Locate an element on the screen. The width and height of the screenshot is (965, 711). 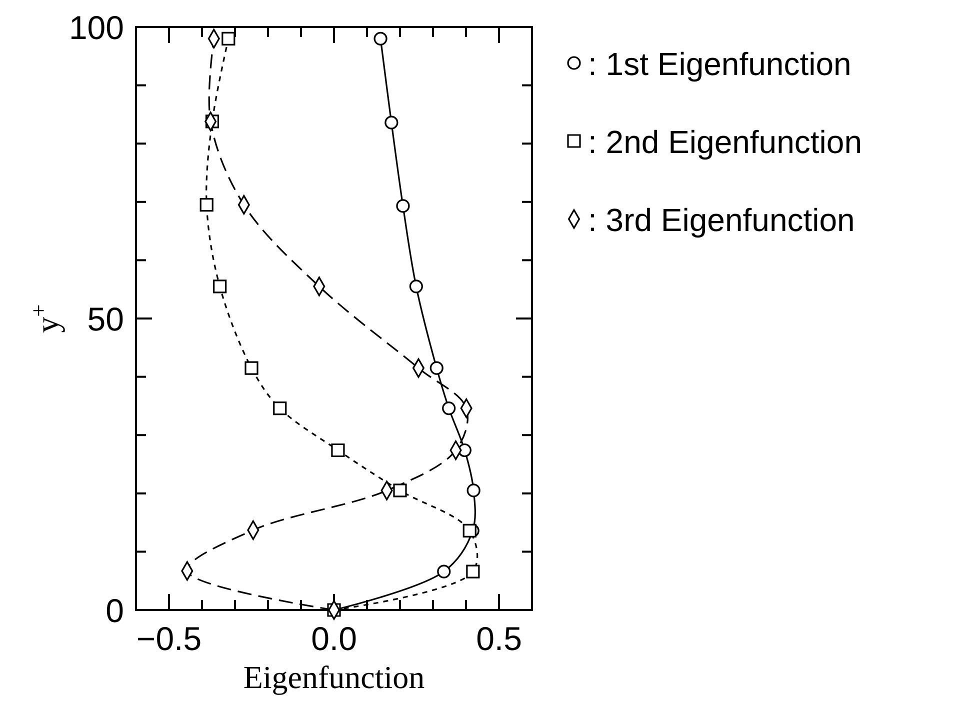
legend-label: : 2nd Eigenfunction is located at coordinates (725, 142).